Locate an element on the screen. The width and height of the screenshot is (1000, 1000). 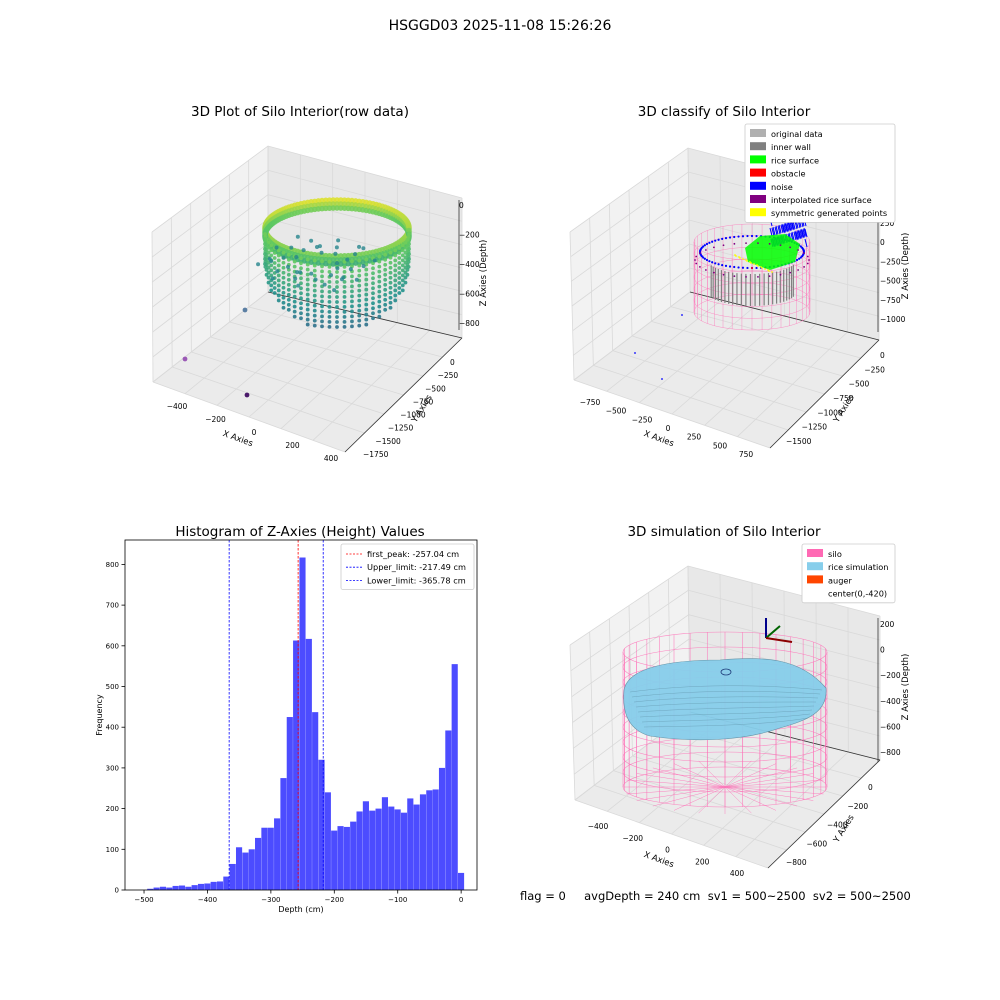
cls-y-tick-label: −500 is located at coordinates (859, 384).